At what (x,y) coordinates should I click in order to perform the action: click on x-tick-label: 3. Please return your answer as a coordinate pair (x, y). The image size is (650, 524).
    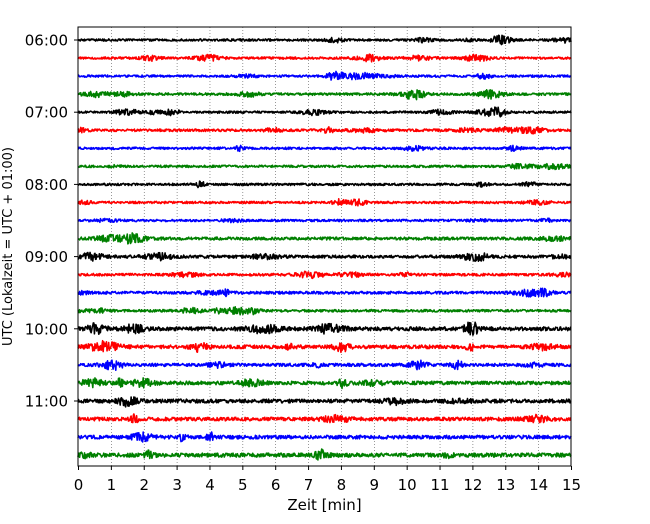
    Looking at the image, I should click on (177, 485).